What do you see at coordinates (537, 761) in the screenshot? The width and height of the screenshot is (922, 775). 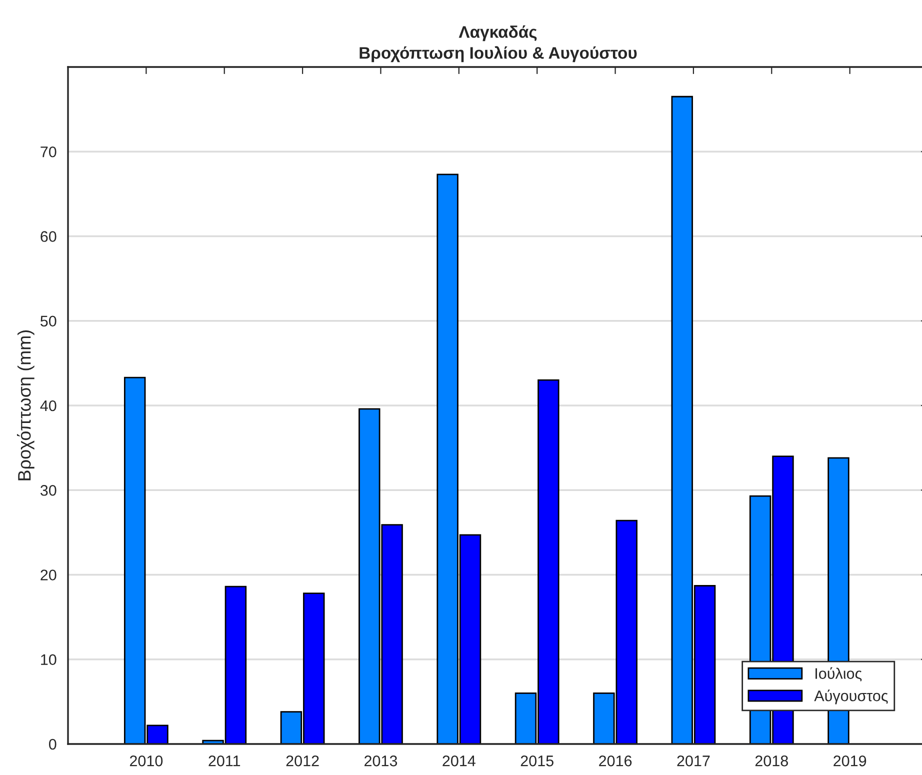 I see `x-tick-label: 2015` at bounding box center [537, 761].